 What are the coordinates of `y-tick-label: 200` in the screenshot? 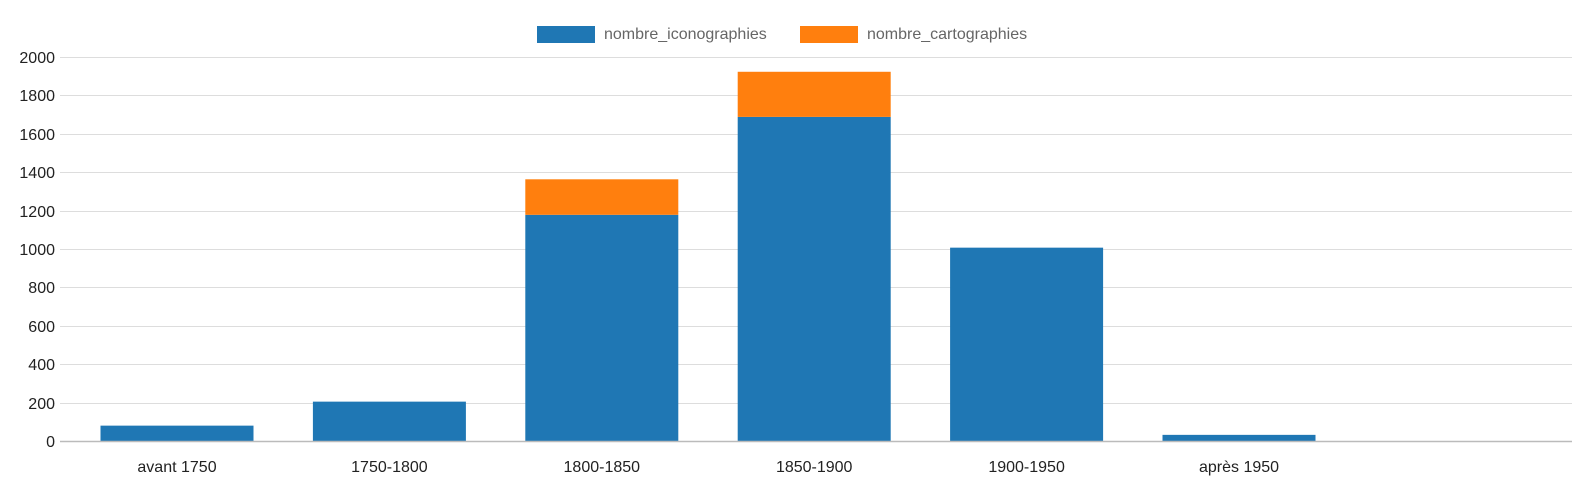 It's located at (41, 404).